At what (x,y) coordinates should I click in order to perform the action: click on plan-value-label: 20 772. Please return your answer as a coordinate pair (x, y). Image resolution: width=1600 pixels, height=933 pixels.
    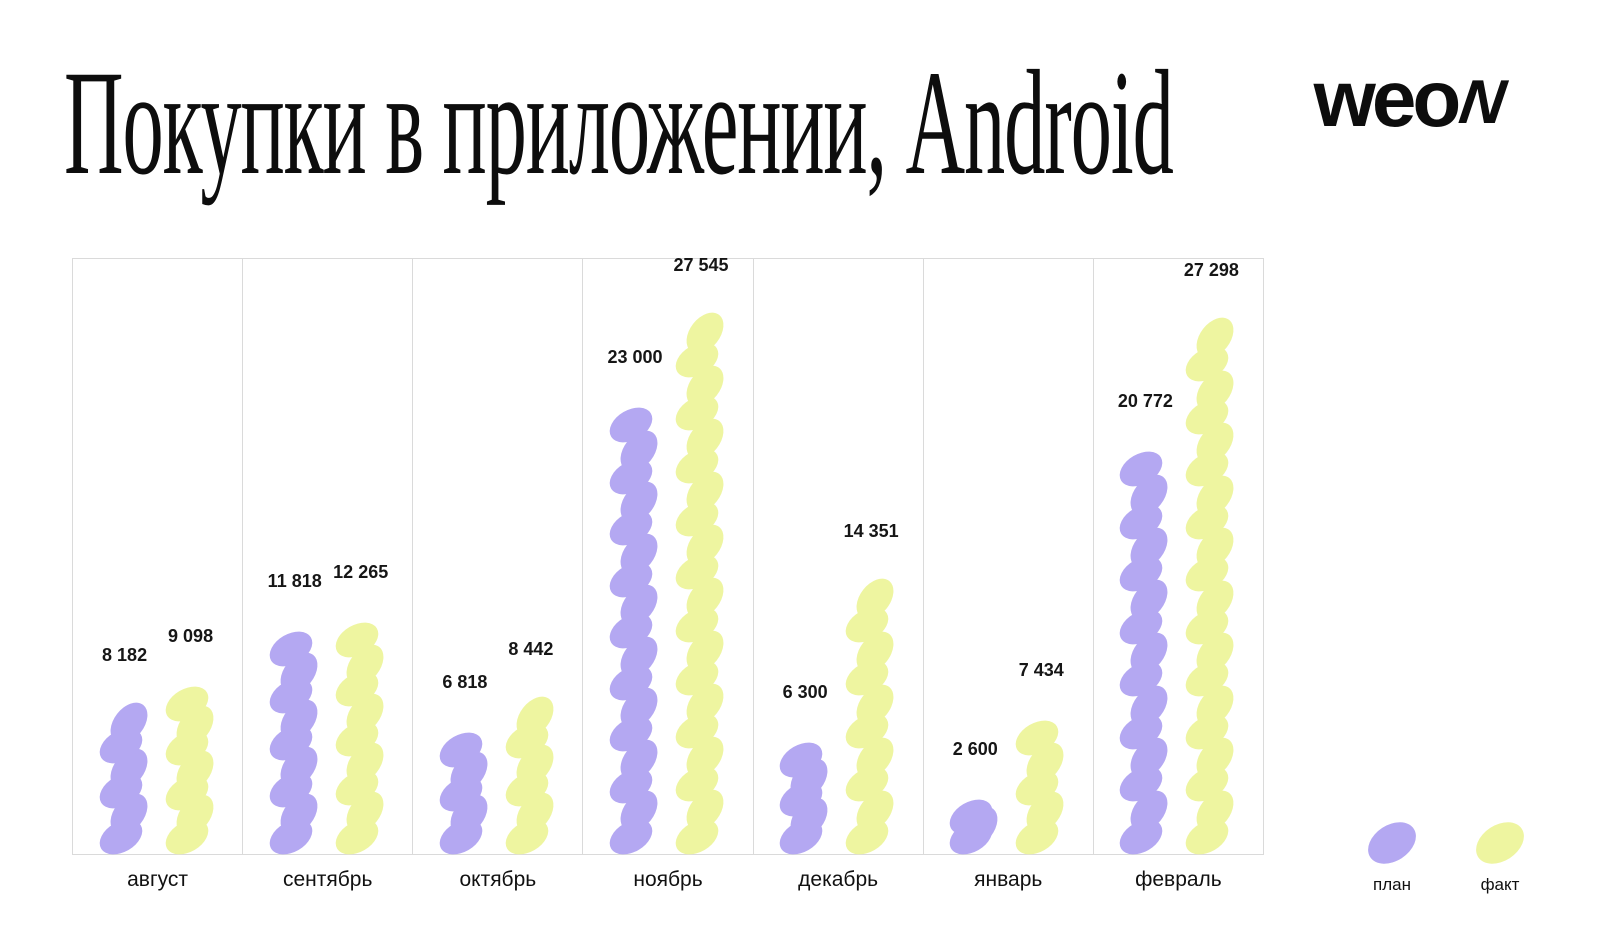
    Looking at the image, I should click on (1145, 401).